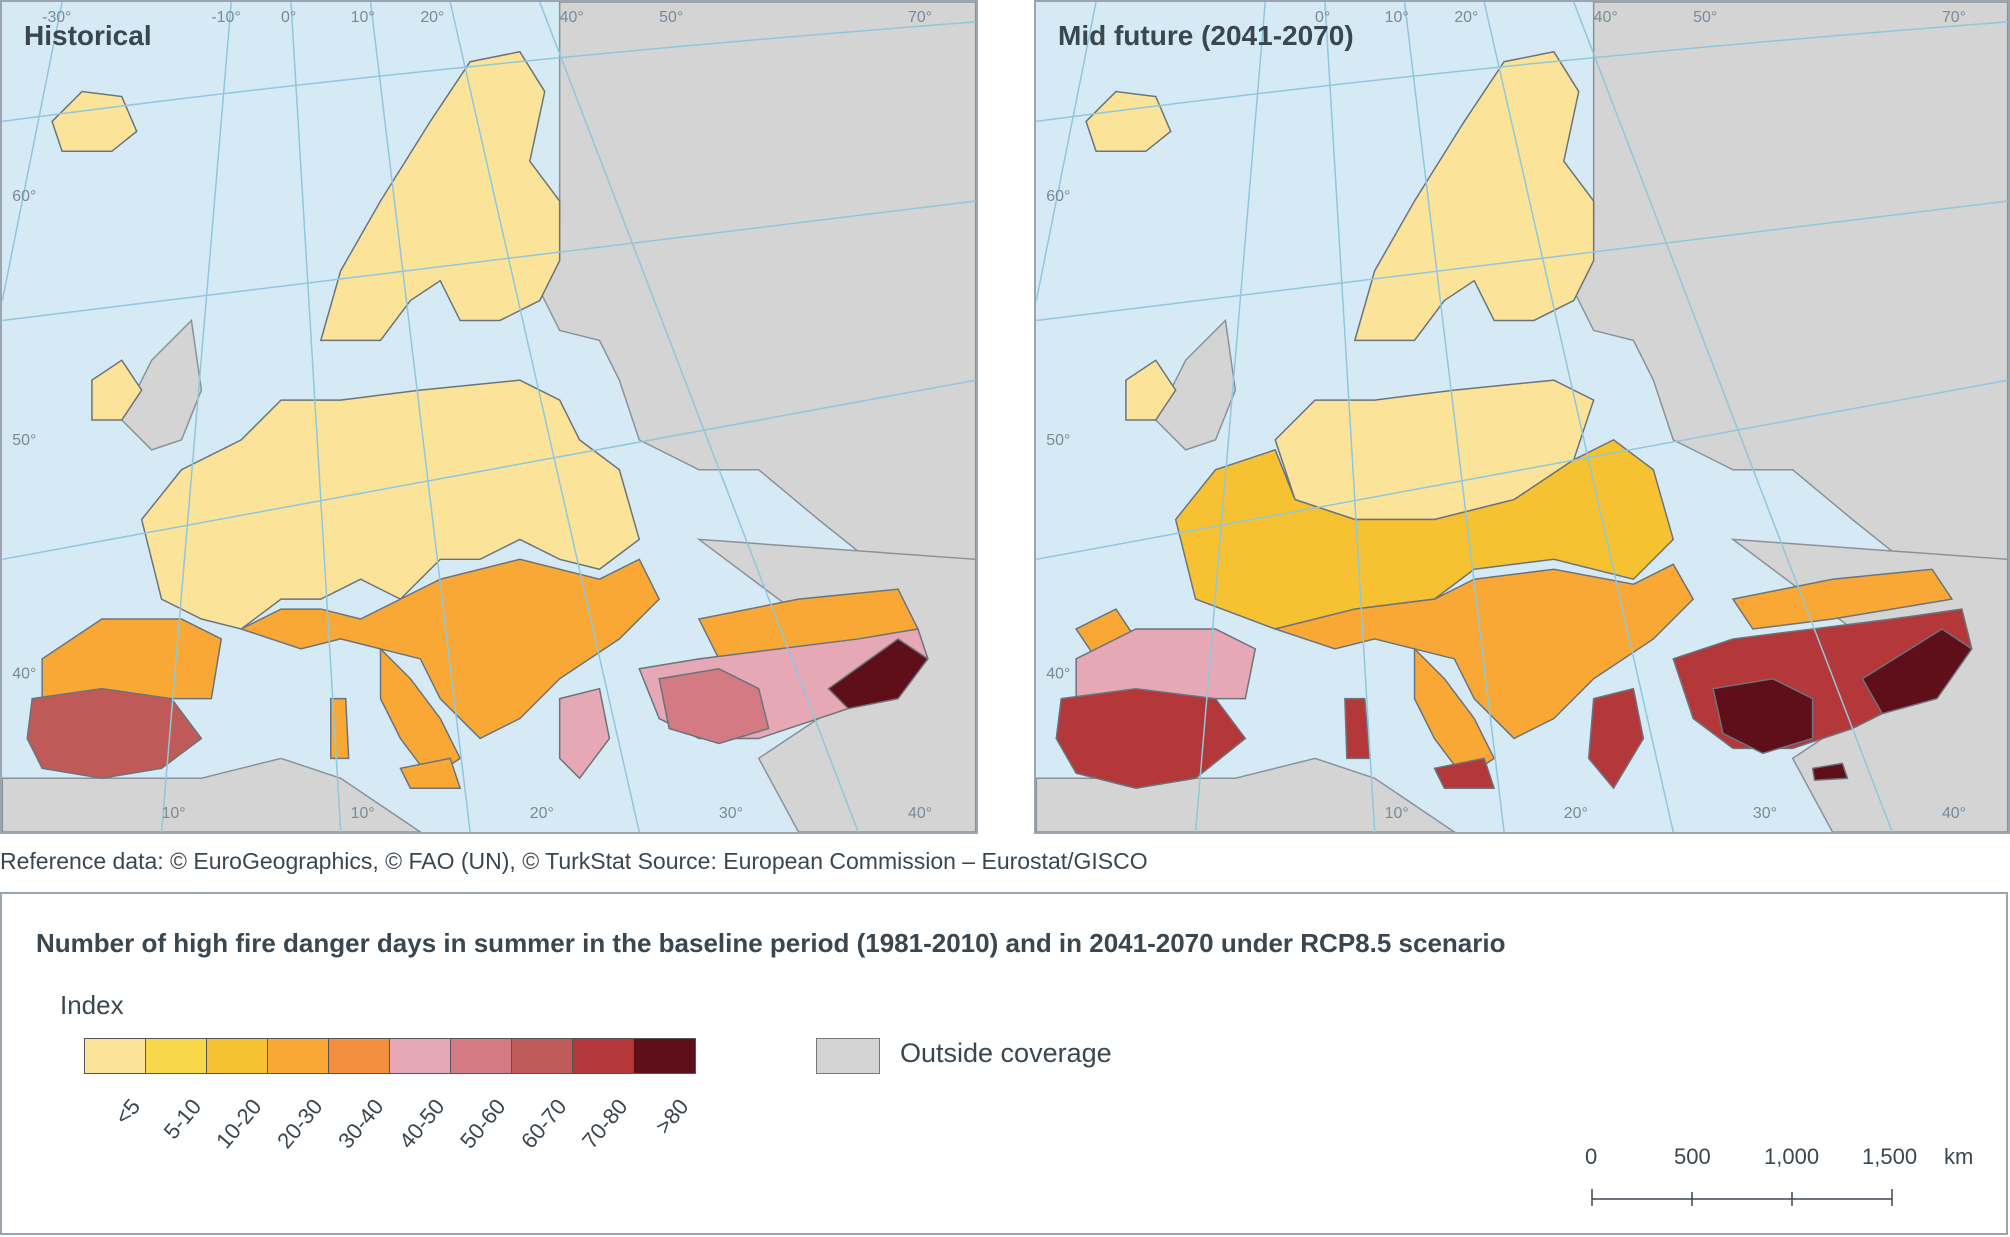 The image size is (2010, 1237). I want to click on legend-class-label-1: 5-10, so click(182, 1119).